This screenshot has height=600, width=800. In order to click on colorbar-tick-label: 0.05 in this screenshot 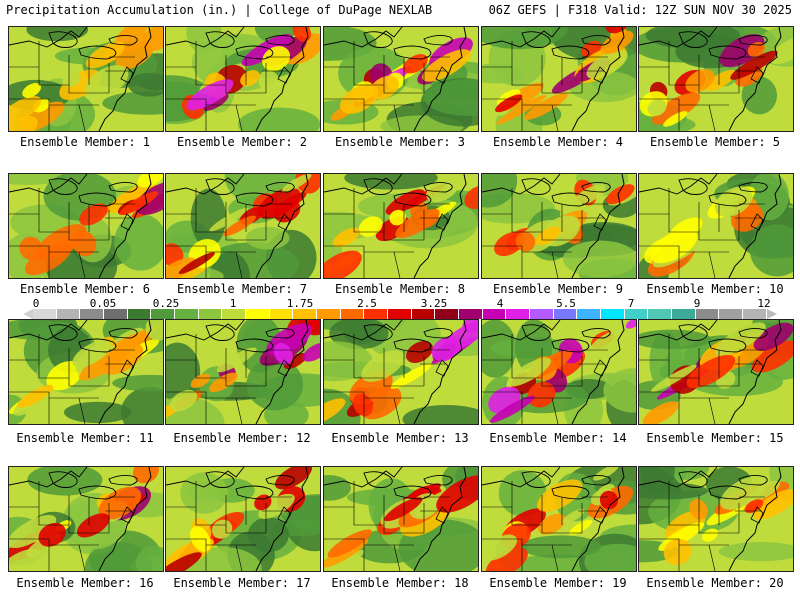, I will do `click(103, 303)`.